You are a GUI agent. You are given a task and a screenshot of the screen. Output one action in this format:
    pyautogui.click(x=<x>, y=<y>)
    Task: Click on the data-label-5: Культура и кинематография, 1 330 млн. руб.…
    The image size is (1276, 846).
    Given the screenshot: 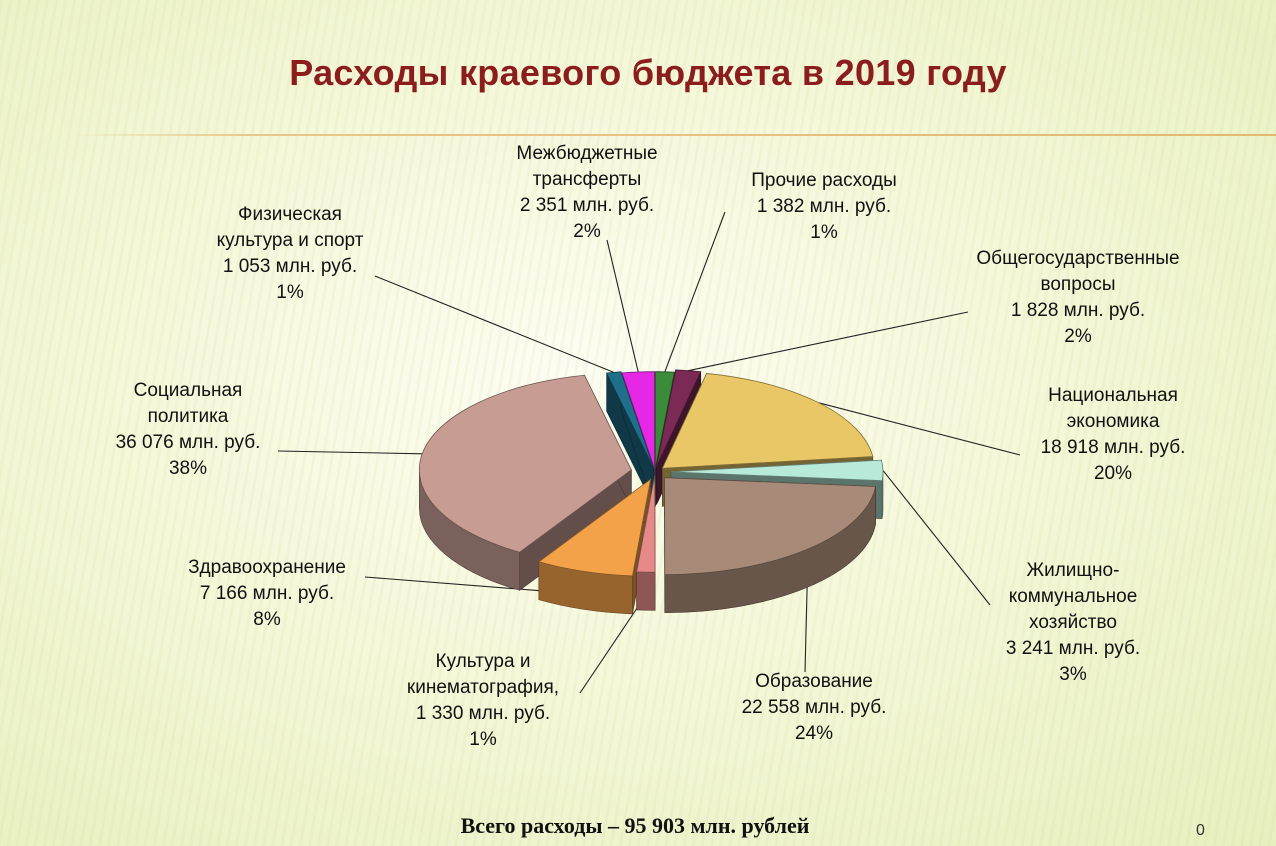 What is the action you would take?
    pyautogui.click(x=483, y=701)
    